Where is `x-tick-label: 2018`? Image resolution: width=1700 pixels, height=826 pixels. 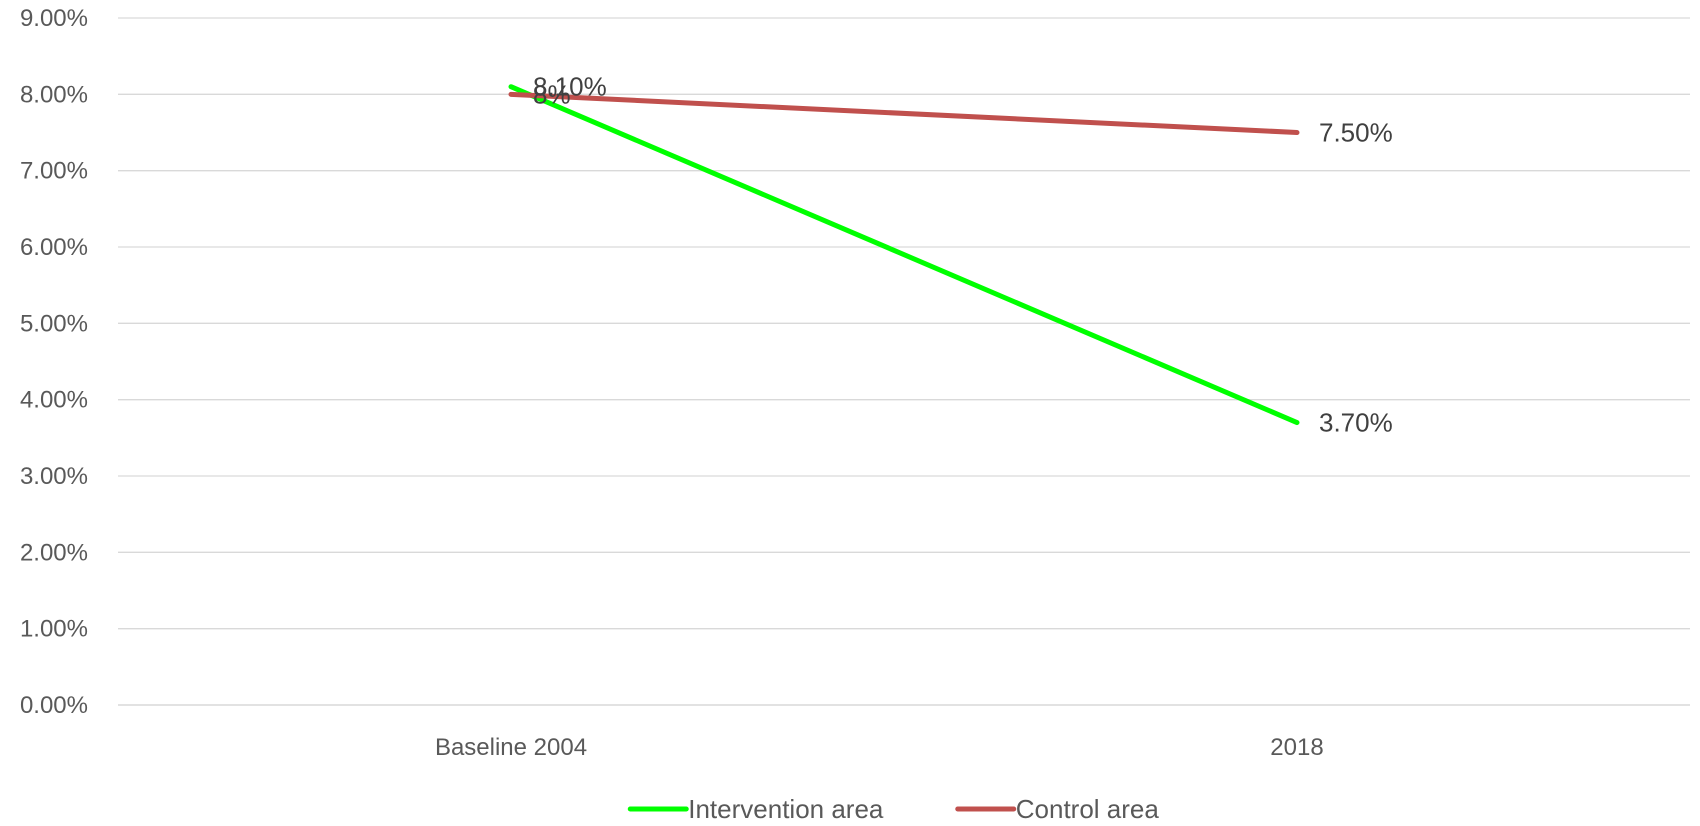
x-tick-label: 2018 is located at coordinates (1296, 747).